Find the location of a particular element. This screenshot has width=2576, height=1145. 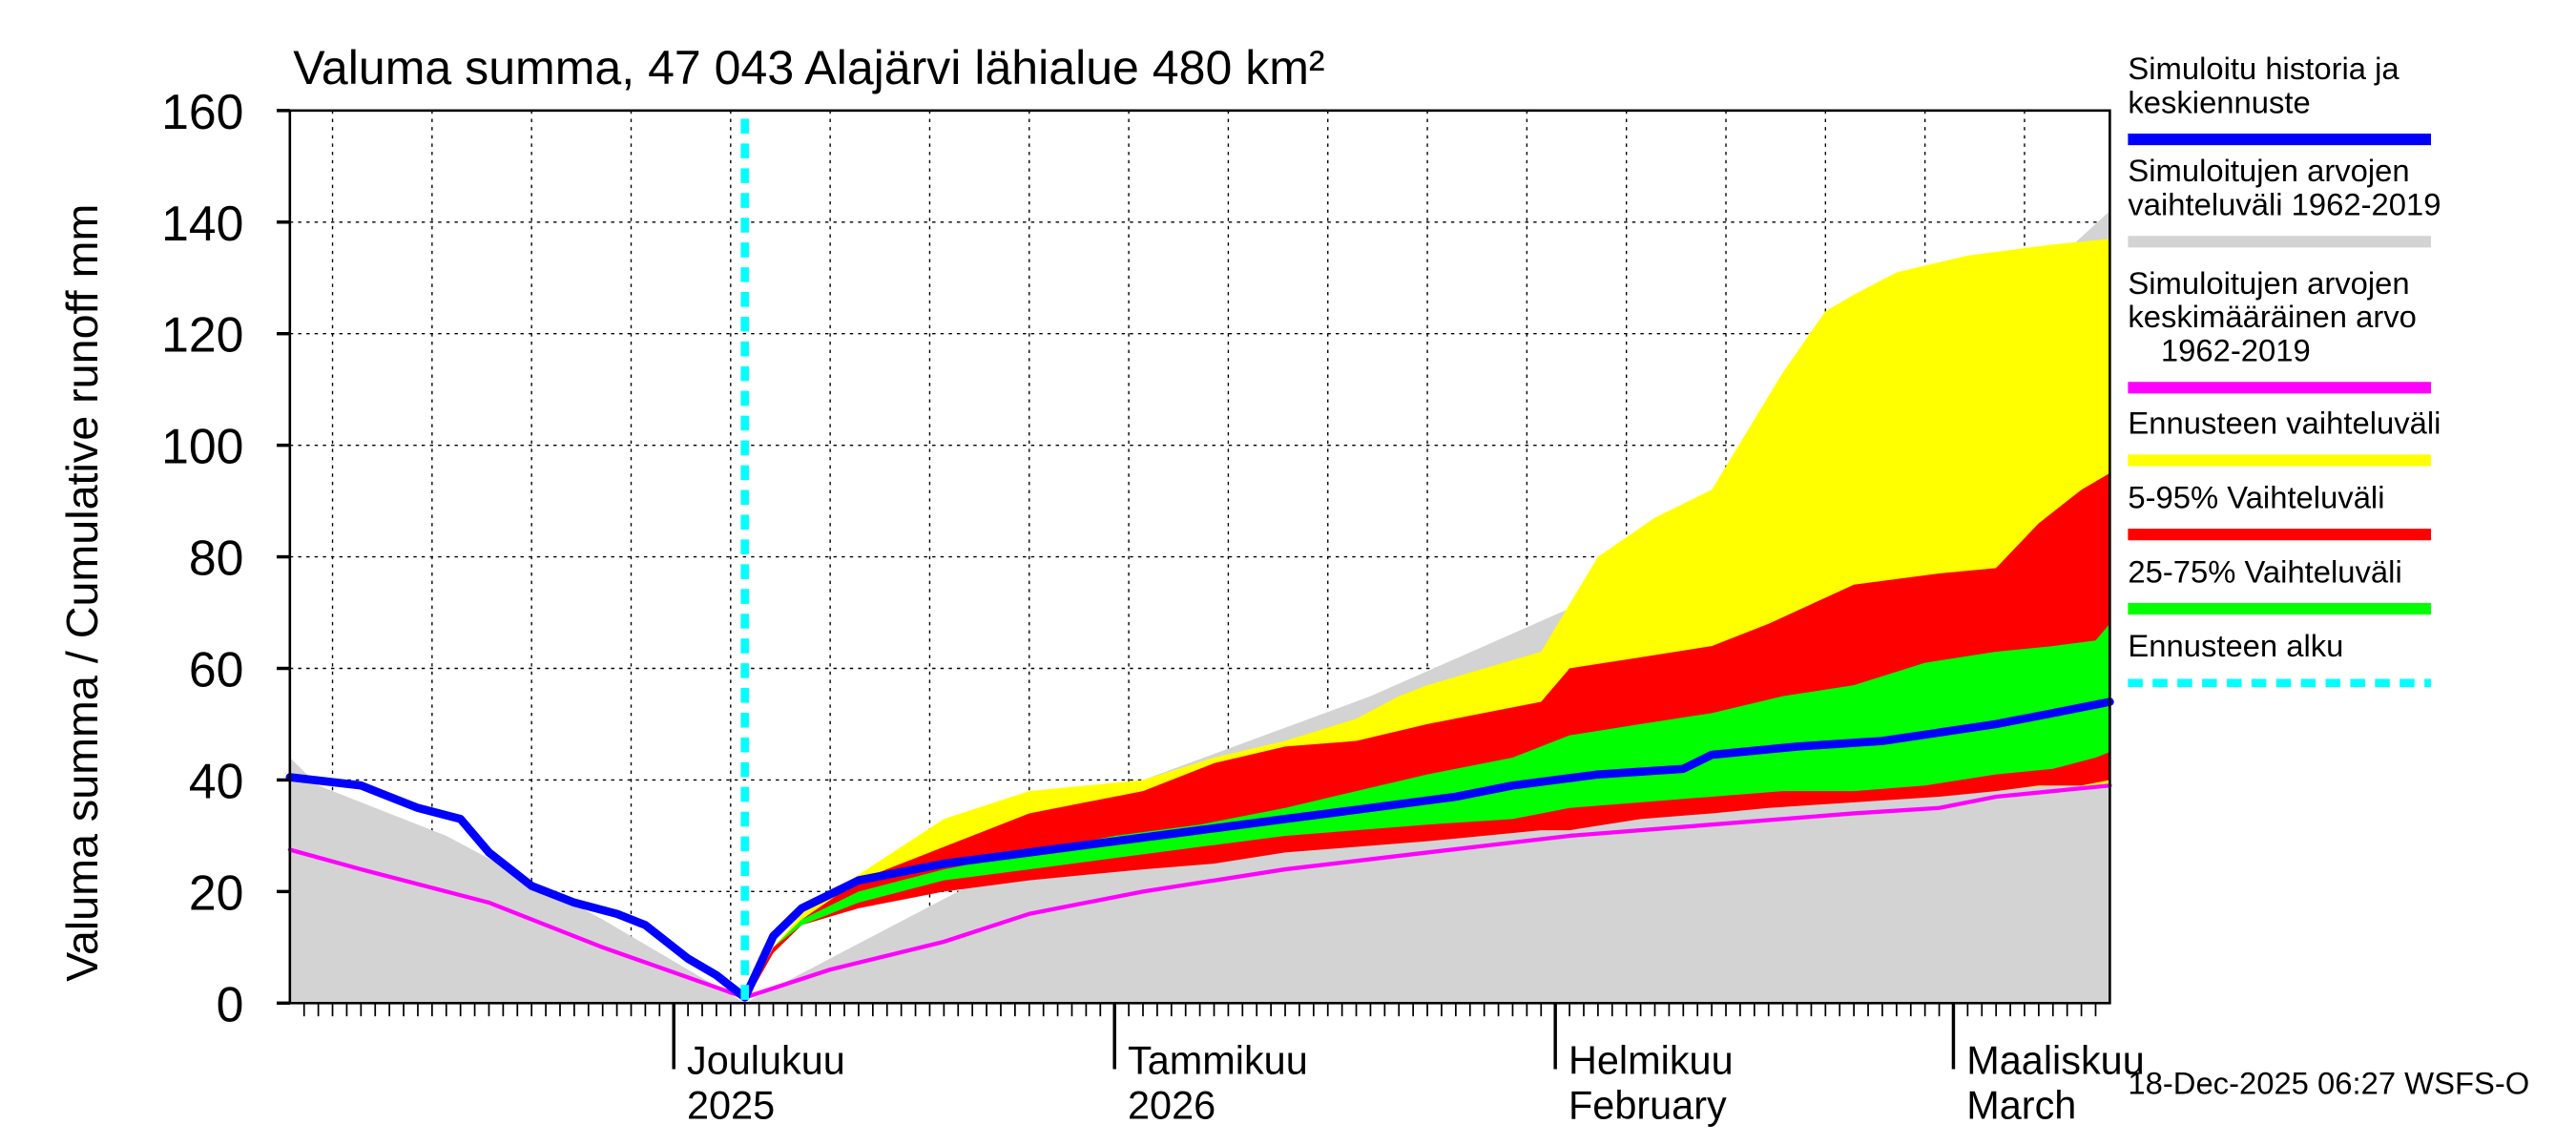

x-year-label: 2026 is located at coordinates (1171, 1104).